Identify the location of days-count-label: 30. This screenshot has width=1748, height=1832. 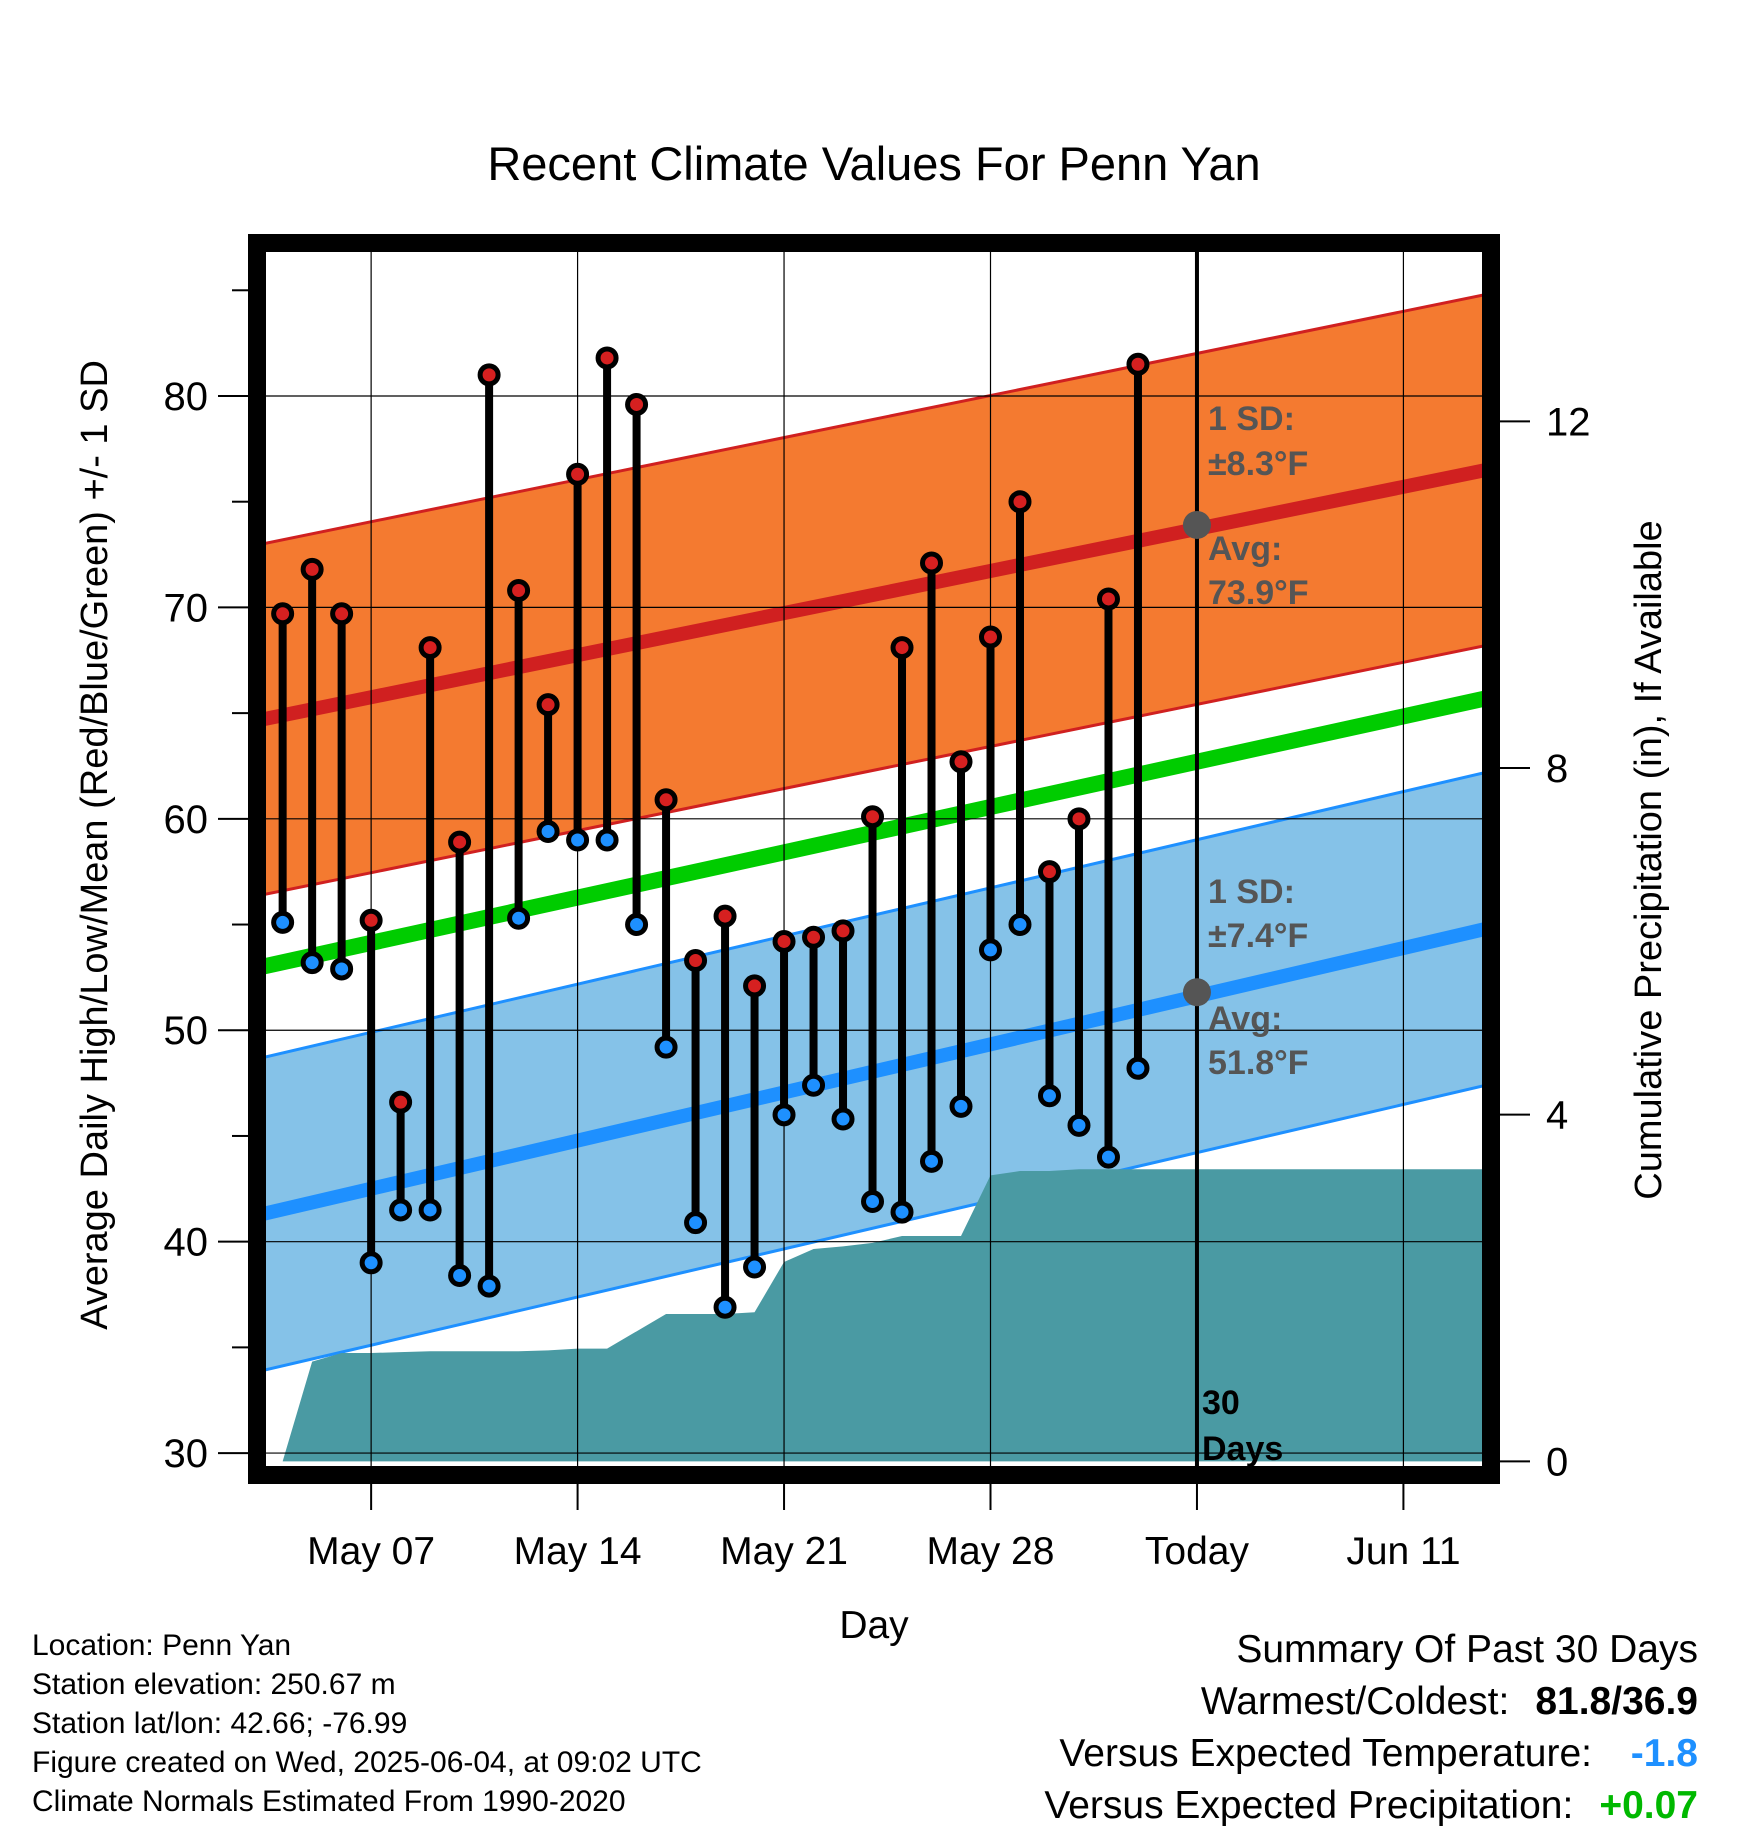
(1221, 1403).